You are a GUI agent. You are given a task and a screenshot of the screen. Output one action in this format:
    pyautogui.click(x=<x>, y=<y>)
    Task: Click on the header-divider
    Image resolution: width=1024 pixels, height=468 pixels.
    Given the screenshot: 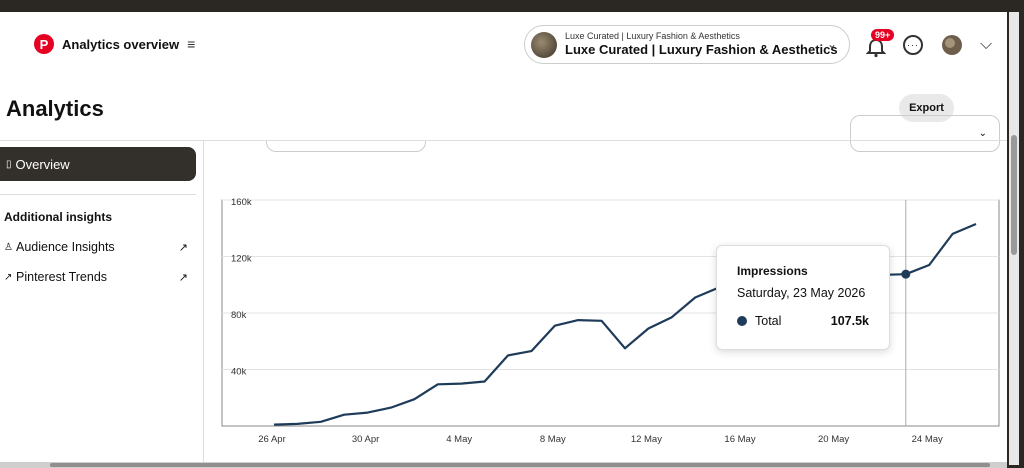 What is the action you would take?
    pyautogui.click(x=503, y=140)
    